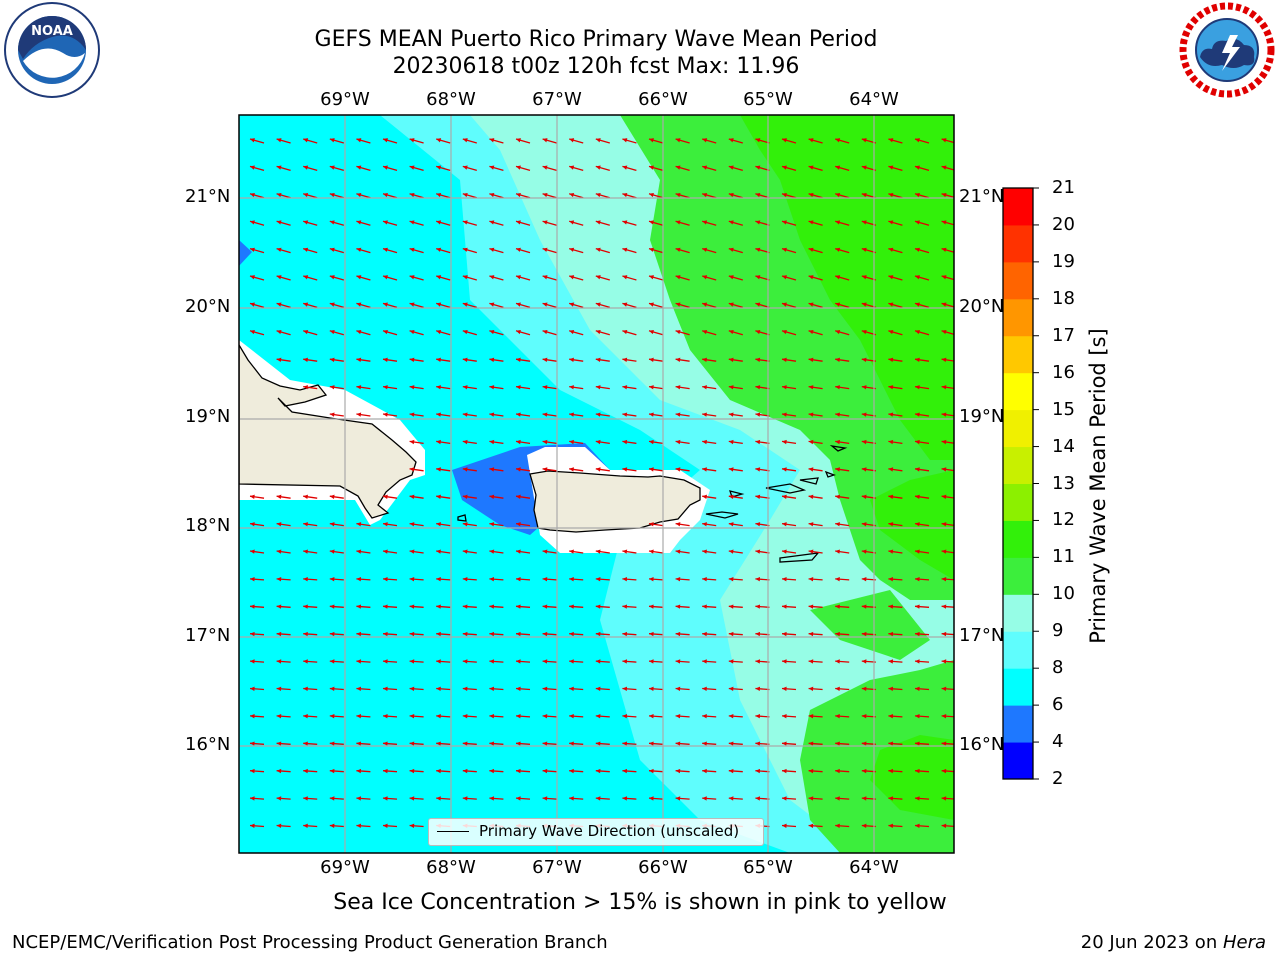  Describe the element at coordinates (1063, 187) in the screenshot. I see `colorbar-tick-label: 21` at that location.